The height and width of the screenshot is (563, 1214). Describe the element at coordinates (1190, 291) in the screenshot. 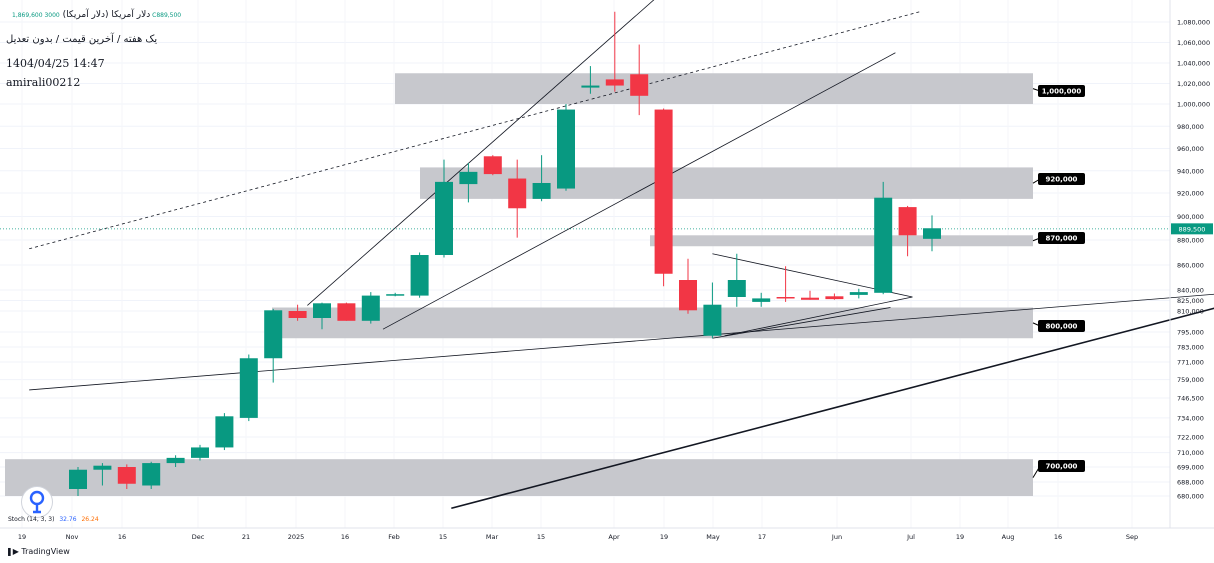

I see `y-tick-label: 840,000` at that location.